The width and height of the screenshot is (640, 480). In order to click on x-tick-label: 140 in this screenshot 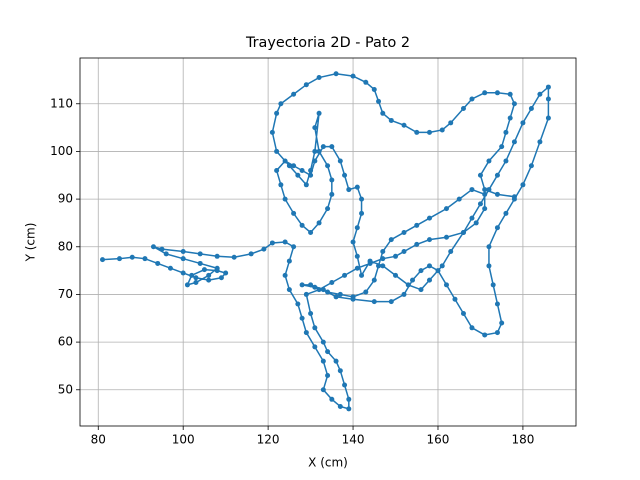, I will do `click(353, 440)`.